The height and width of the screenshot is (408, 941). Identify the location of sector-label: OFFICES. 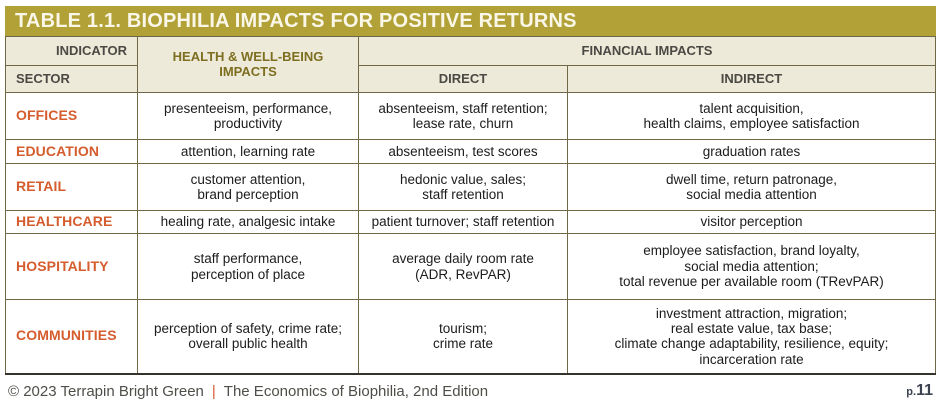
(71, 116).